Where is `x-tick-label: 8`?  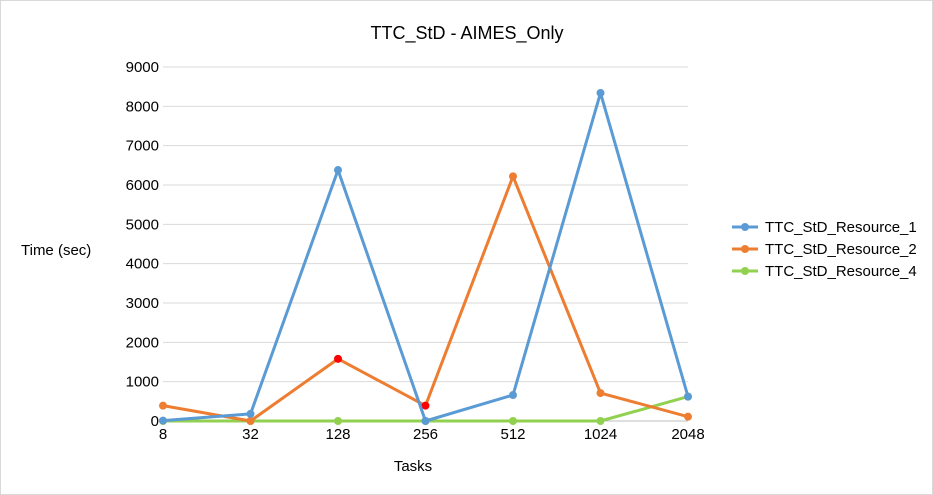 x-tick-label: 8 is located at coordinates (163, 434).